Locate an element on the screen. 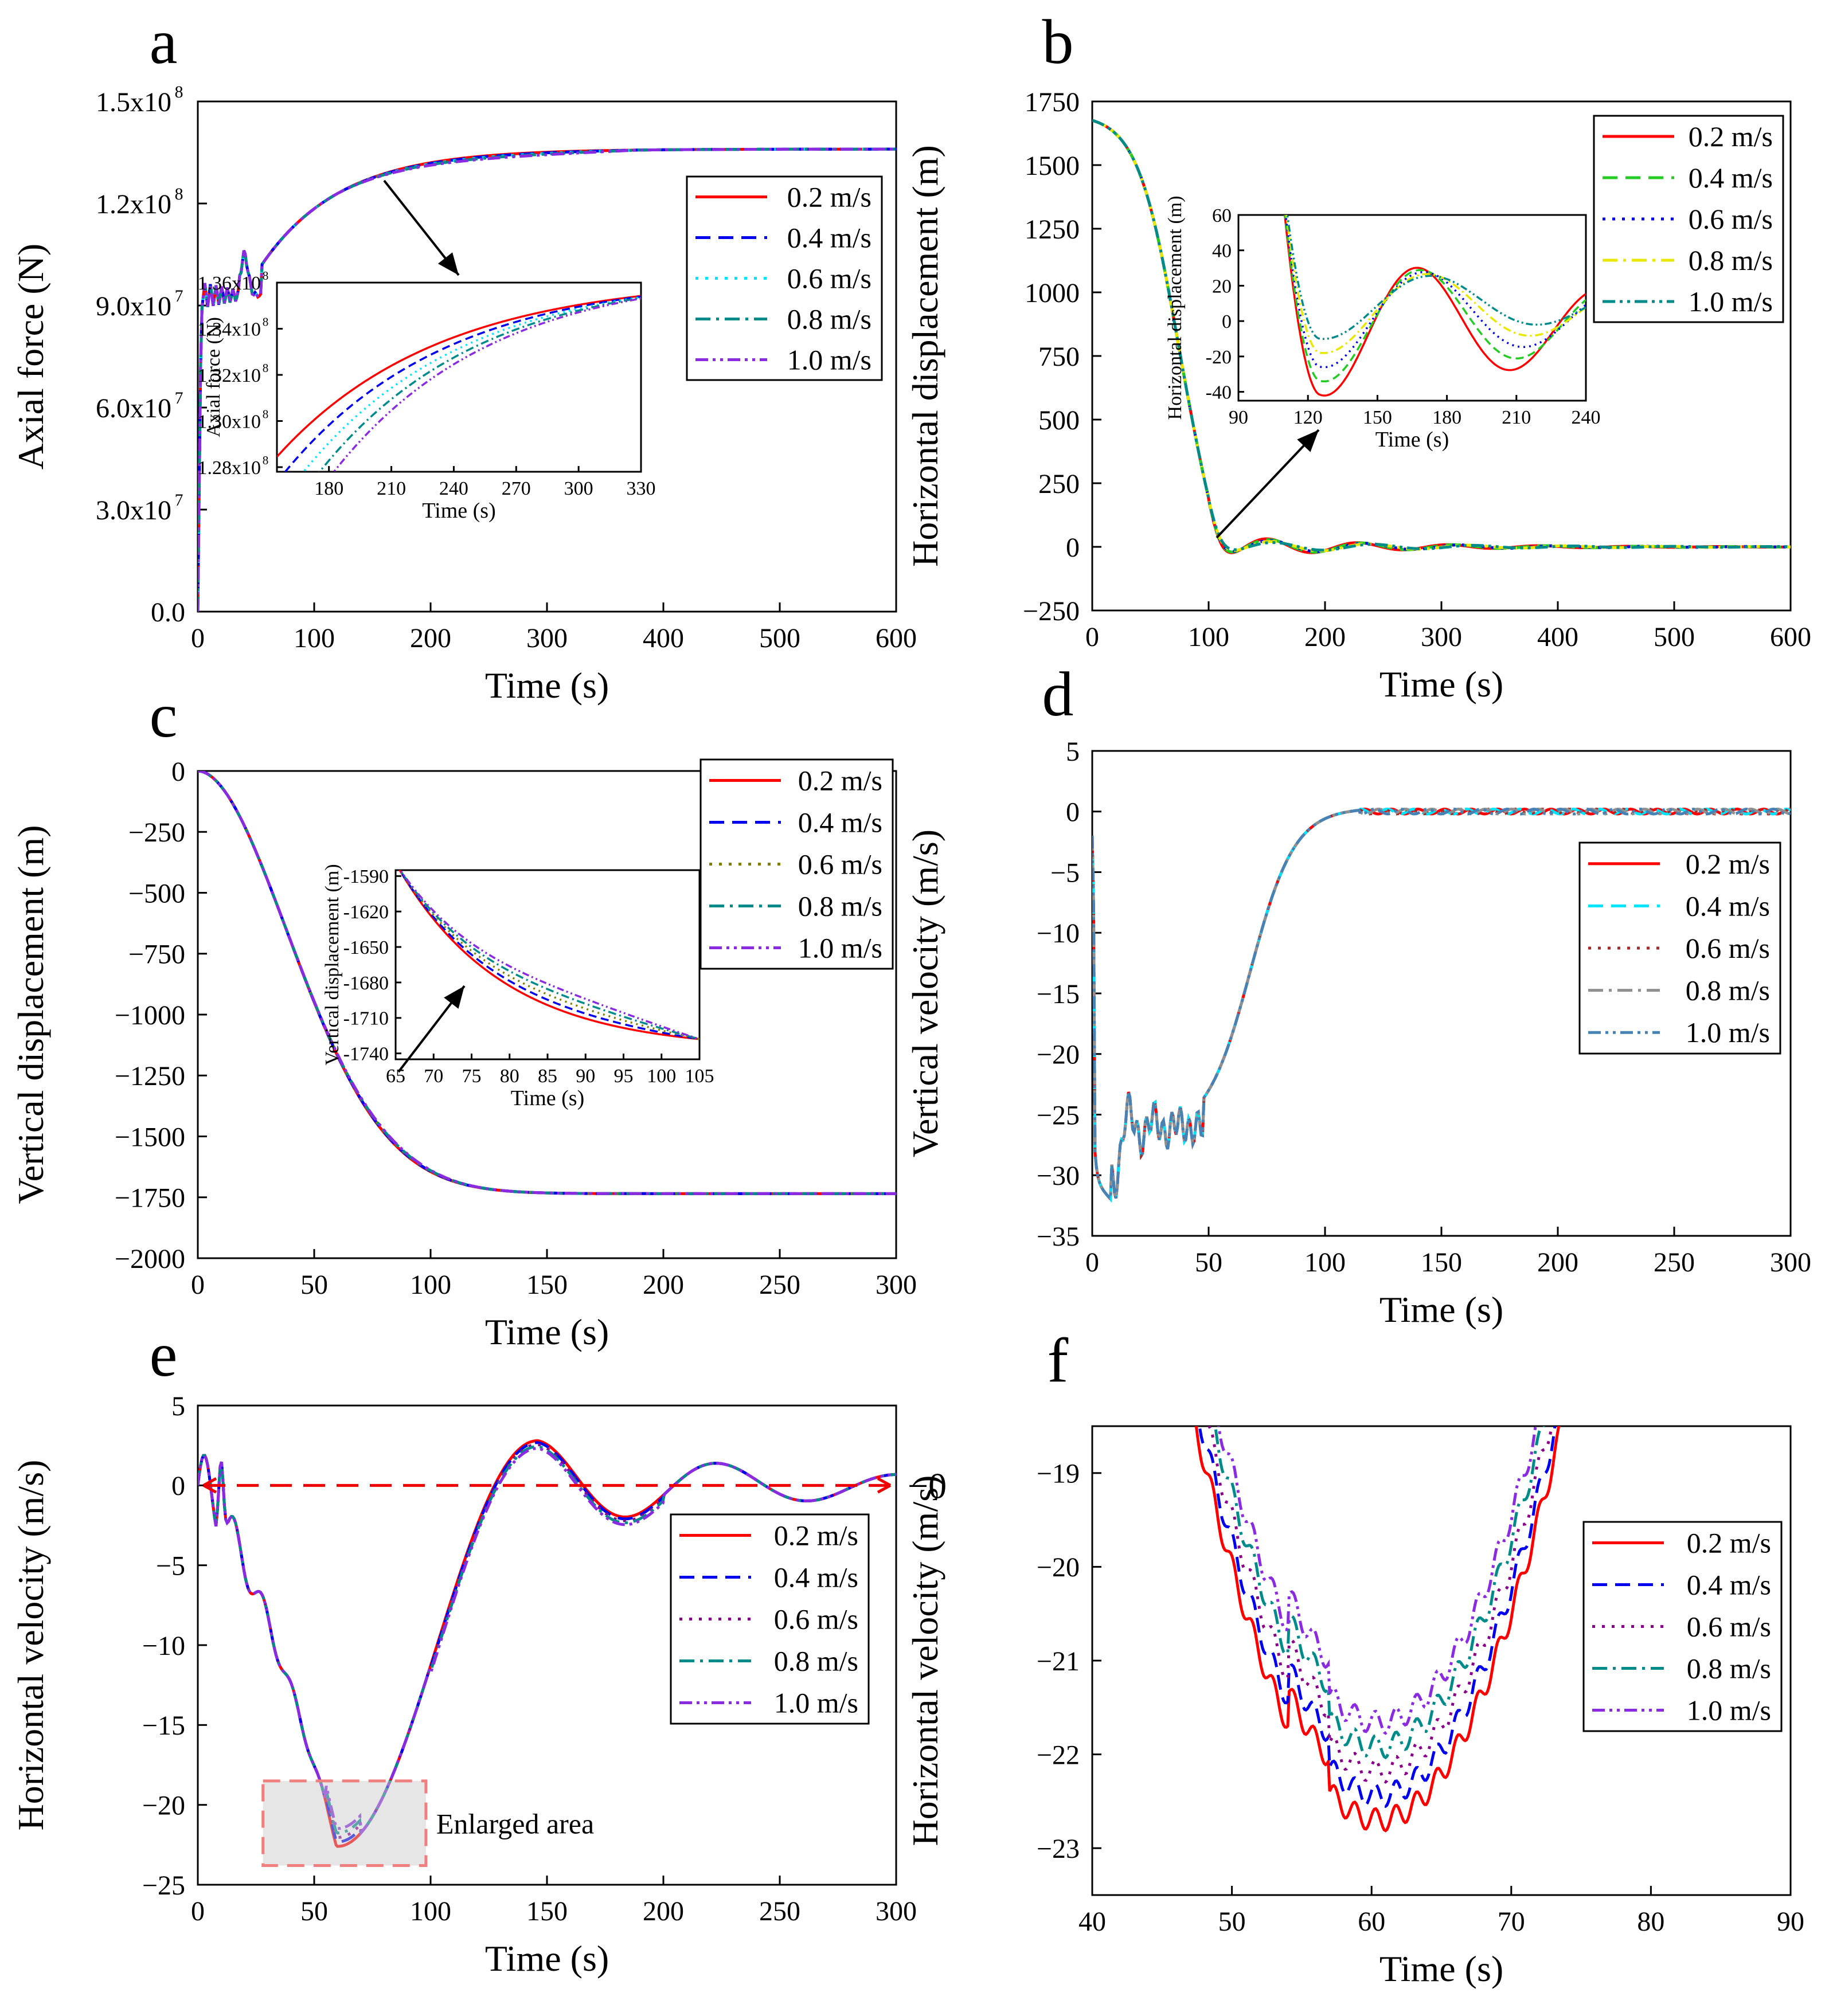 This screenshot has height=2016, width=1829. y-tick-exponent: 8 is located at coordinates (266, 414).